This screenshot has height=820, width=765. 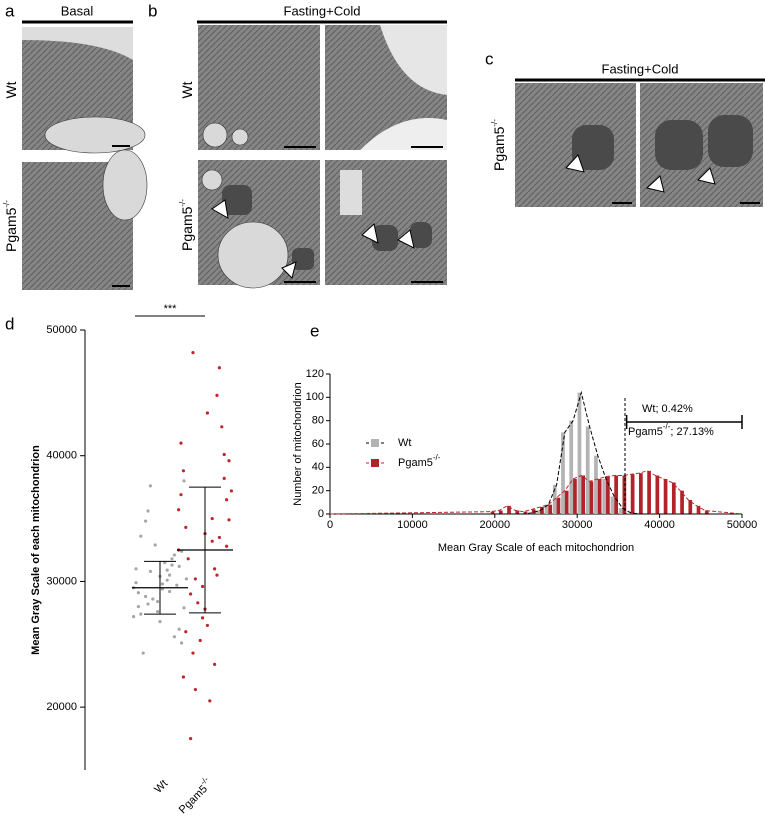 I want to click on panel-label: a, so click(x=10, y=10).